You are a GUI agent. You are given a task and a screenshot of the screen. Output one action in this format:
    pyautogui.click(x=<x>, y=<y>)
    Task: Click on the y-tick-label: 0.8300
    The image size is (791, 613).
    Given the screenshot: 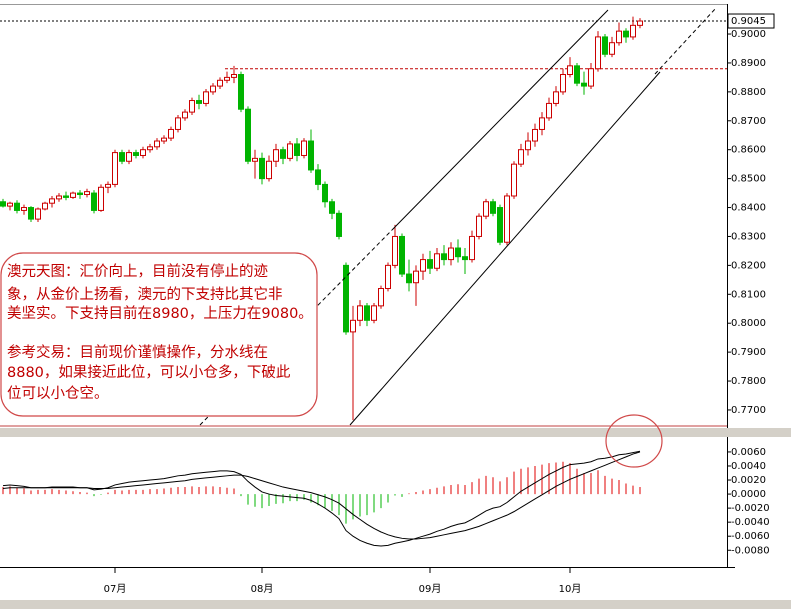 What is the action you would take?
    pyautogui.click(x=748, y=236)
    